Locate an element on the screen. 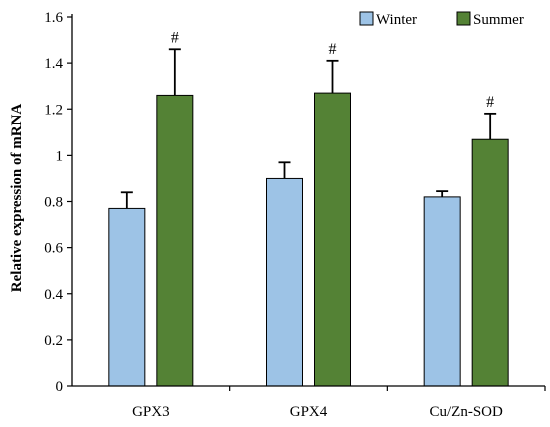  y-tick-label: 0.4 is located at coordinates (53, 295).